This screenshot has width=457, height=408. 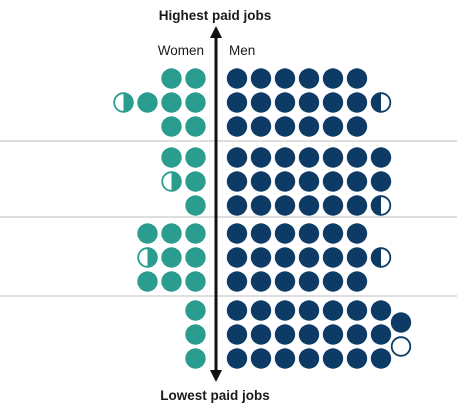 I want to click on axis-bottom-label: Lowest paid jobs, so click(x=215, y=395).